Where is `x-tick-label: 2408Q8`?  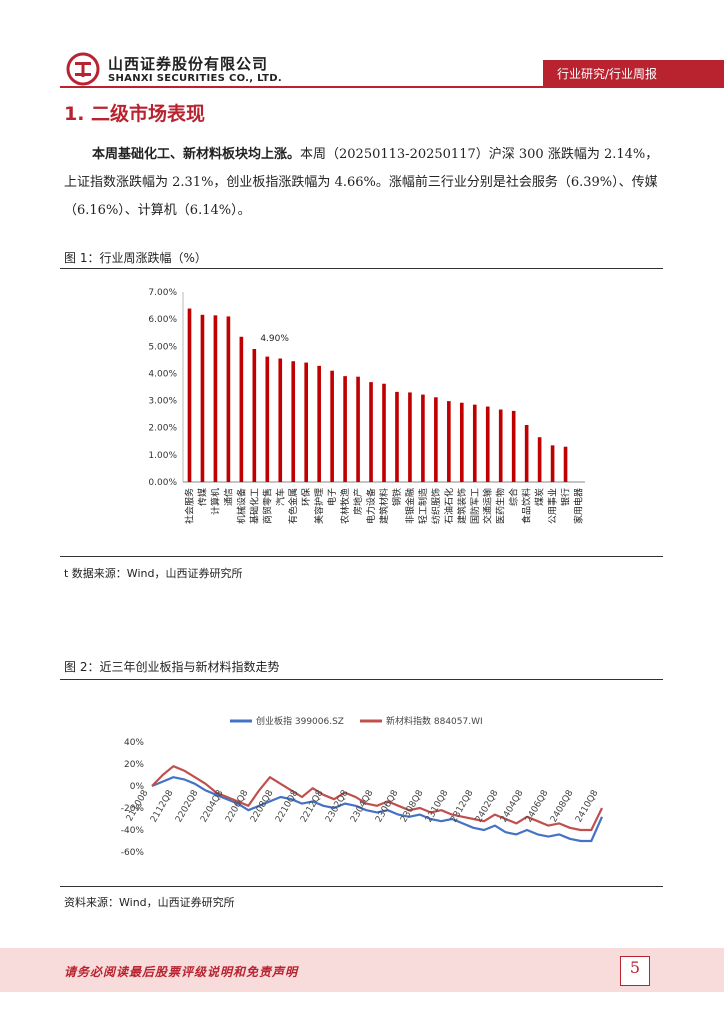 x-tick-label: 2408Q8 is located at coordinates (562, 806).